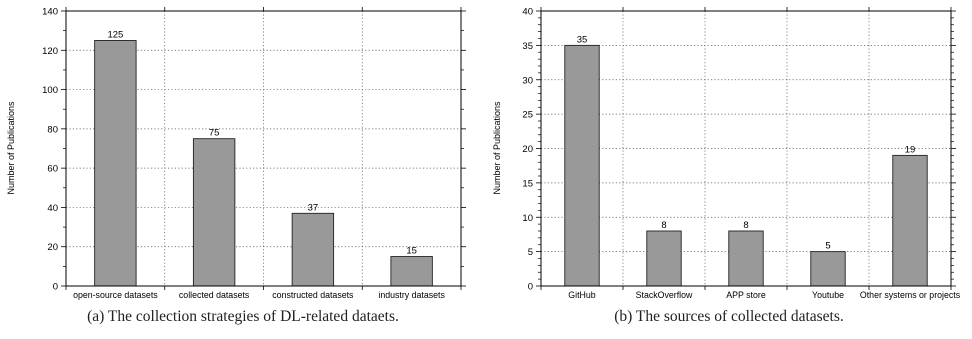 The image size is (972, 339). What do you see at coordinates (52, 129) in the screenshot?
I see `y-tick-label: 80` at bounding box center [52, 129].